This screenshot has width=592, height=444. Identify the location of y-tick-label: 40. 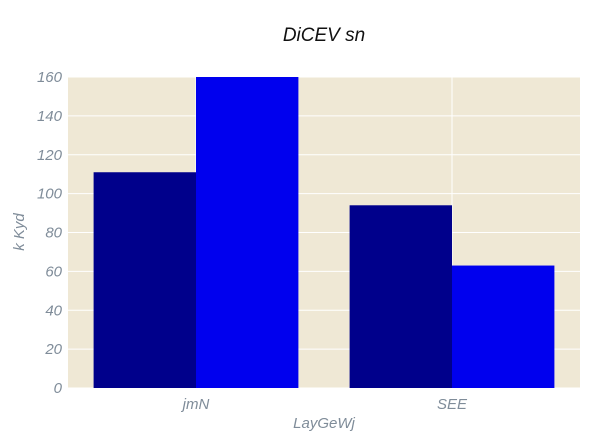
(53, 310).